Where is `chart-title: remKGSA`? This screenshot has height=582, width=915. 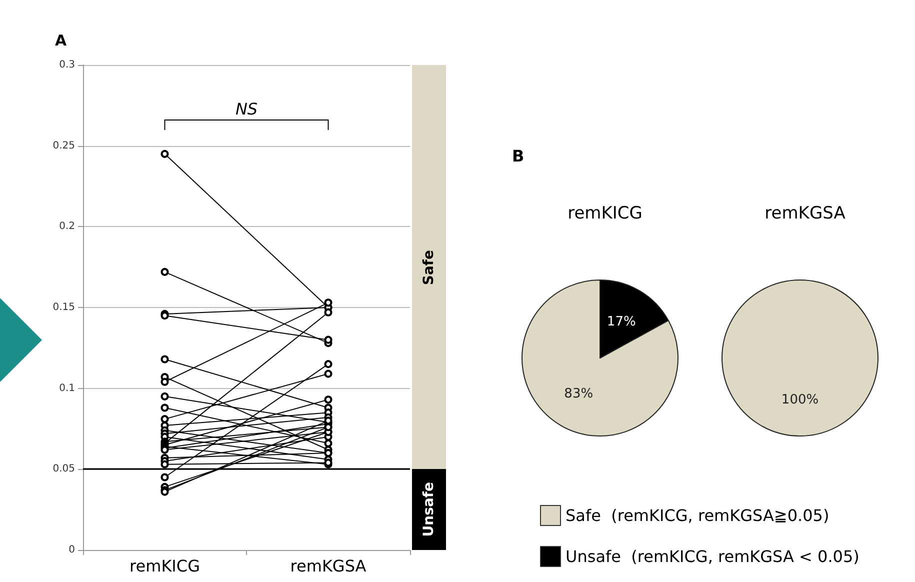
chart-title: remKGSA is located at coordinates (805, 214).